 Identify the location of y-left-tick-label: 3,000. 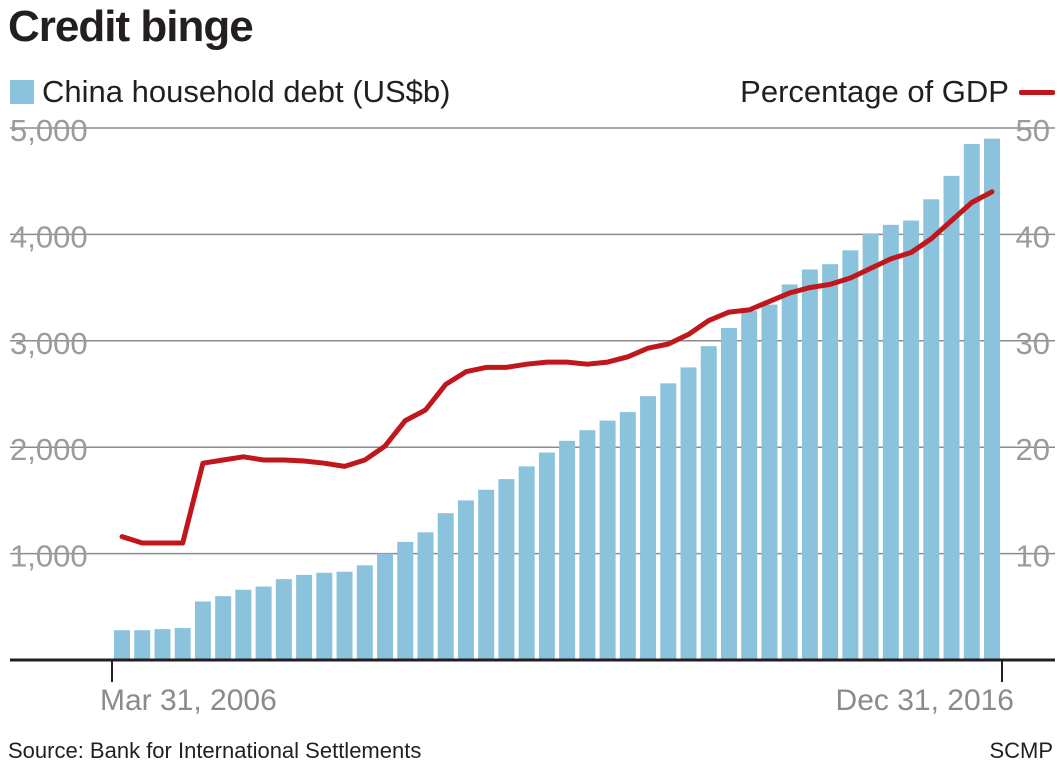
(49, 343).